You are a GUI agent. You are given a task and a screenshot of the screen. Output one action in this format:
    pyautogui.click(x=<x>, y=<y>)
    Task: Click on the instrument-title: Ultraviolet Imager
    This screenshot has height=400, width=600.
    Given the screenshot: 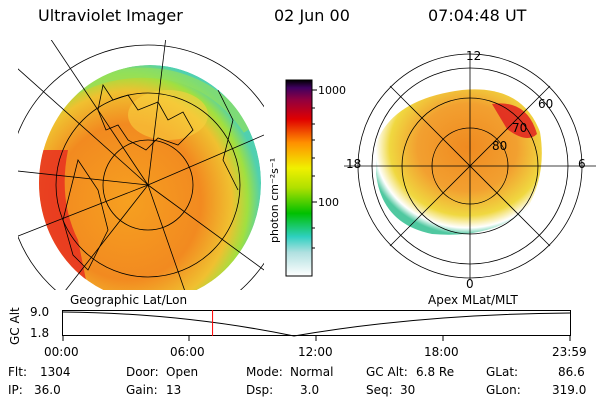 What is the action you would take?
    pyautogui.click(x=110, y=15)
    